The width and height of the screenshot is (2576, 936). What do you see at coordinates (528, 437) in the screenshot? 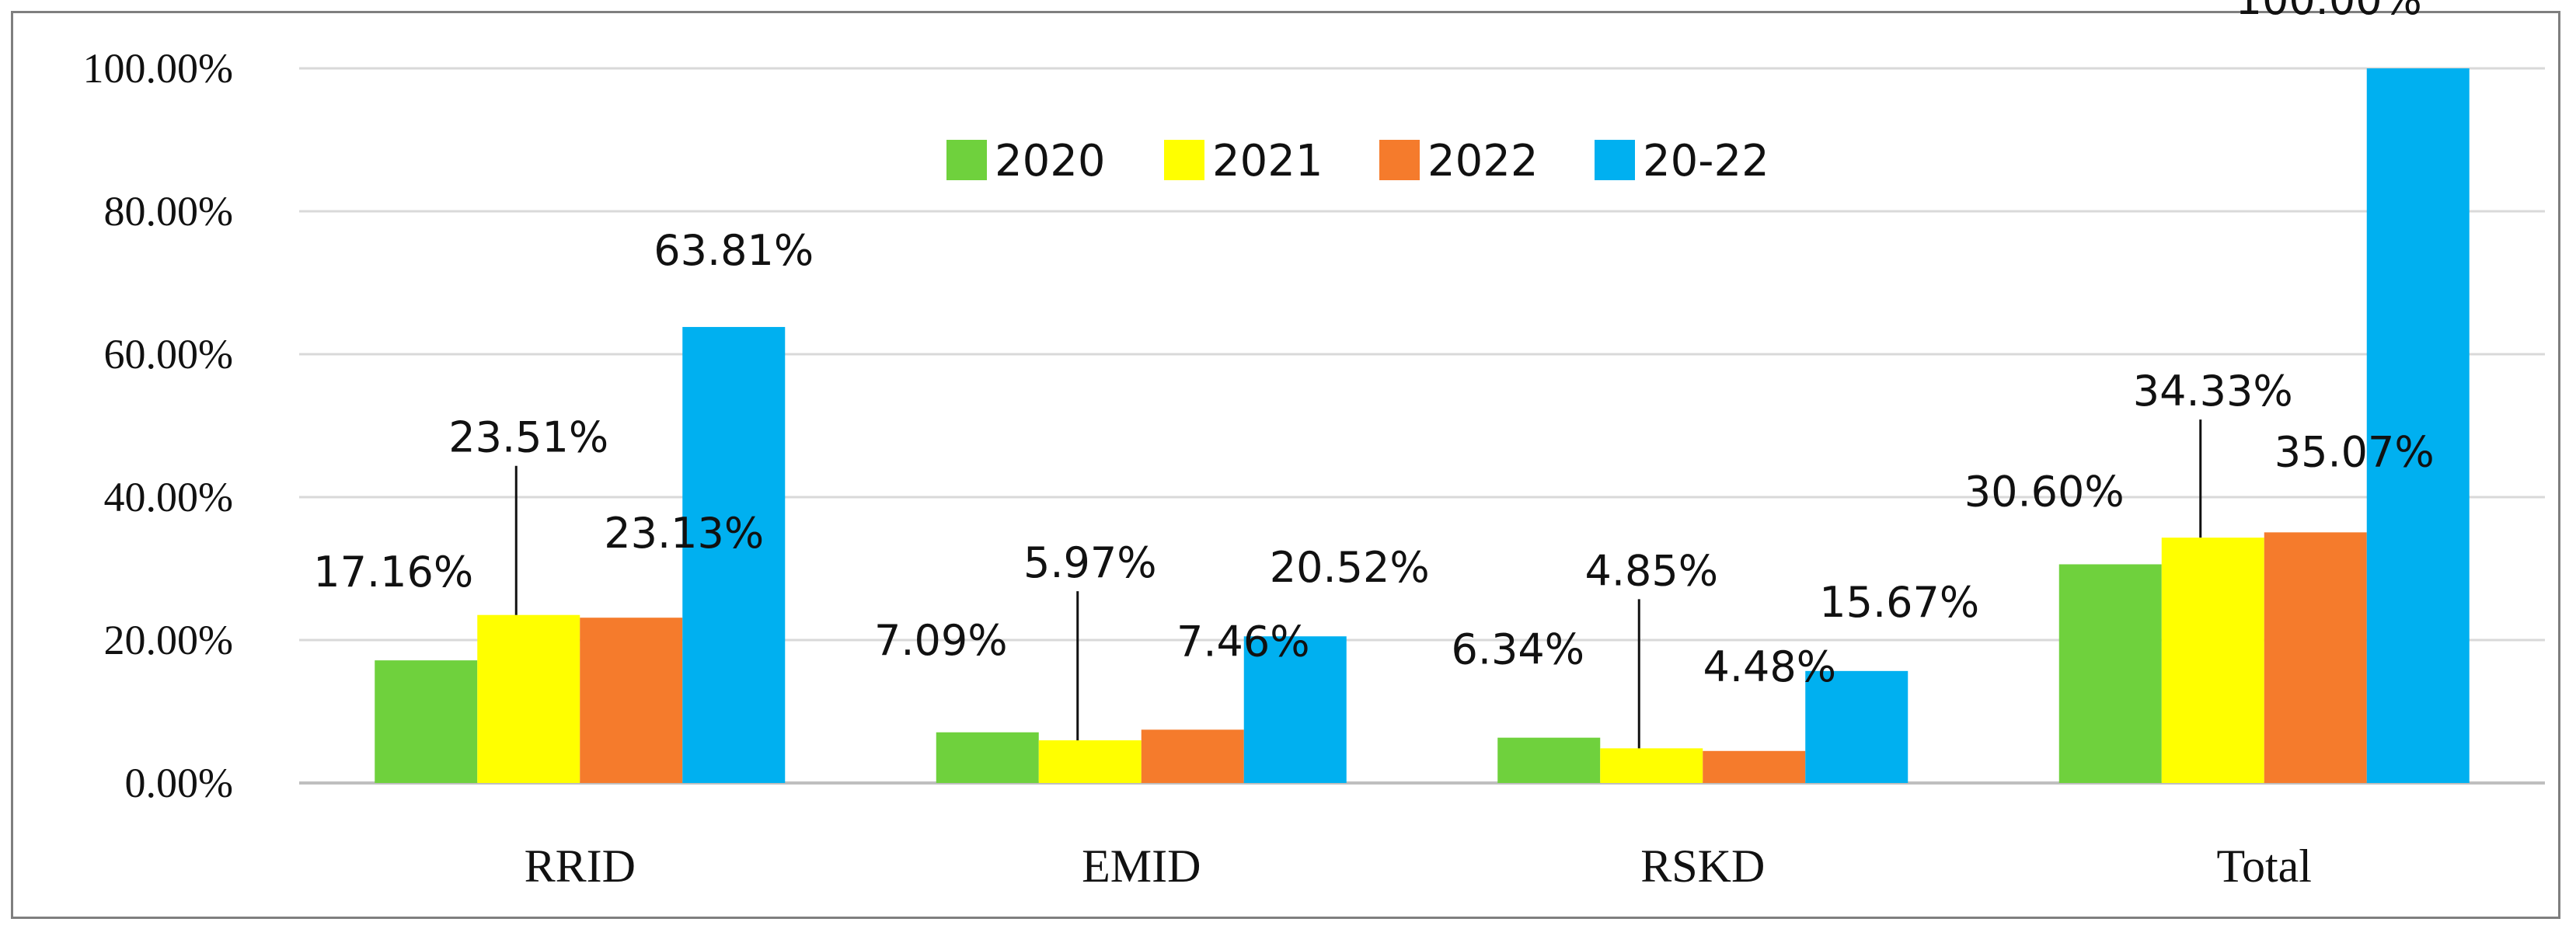
I see `data-label: 23.51%` at bounding box center [528, 437].